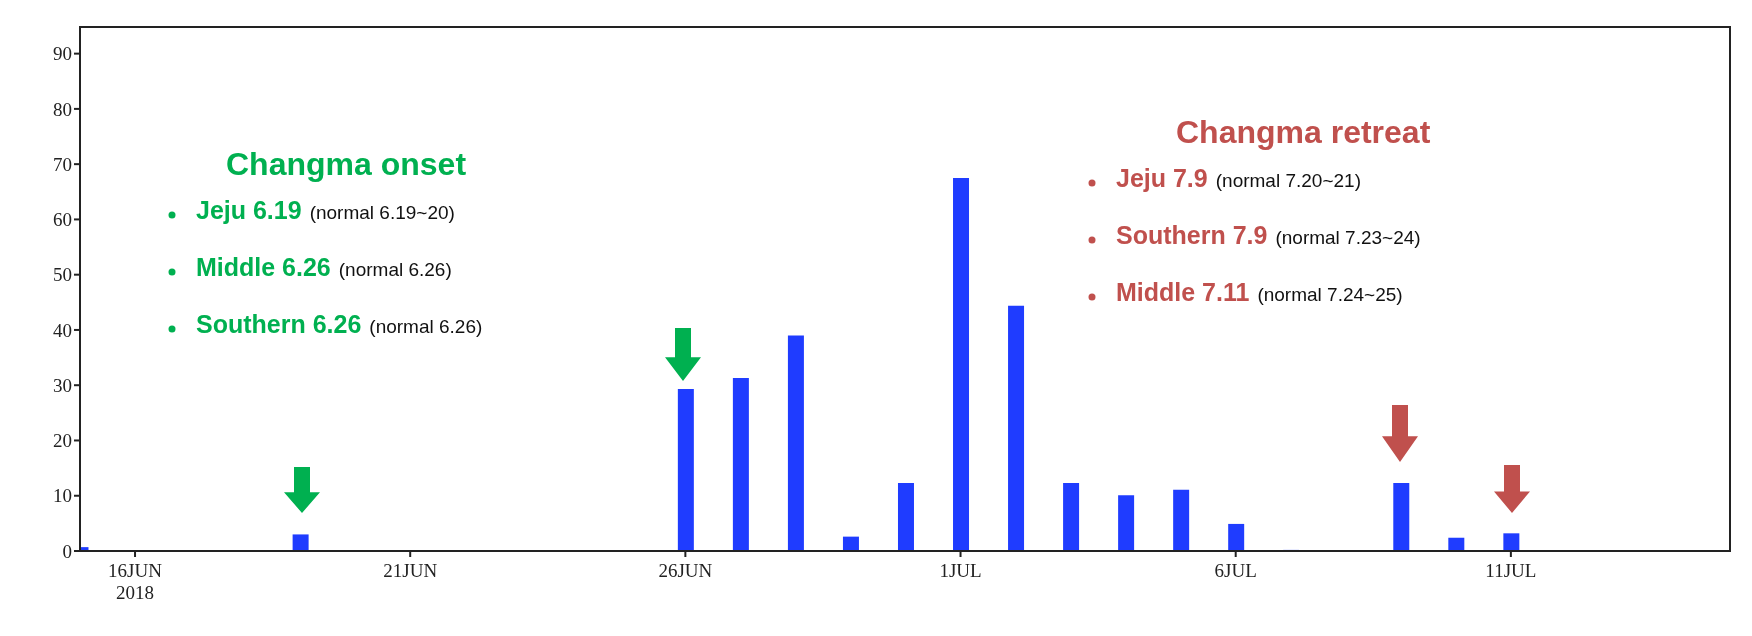 Image resolution: width=1752 pixels, height=636 pixels. I want to click on annotation: Southern 6.26, so click(279, 324).